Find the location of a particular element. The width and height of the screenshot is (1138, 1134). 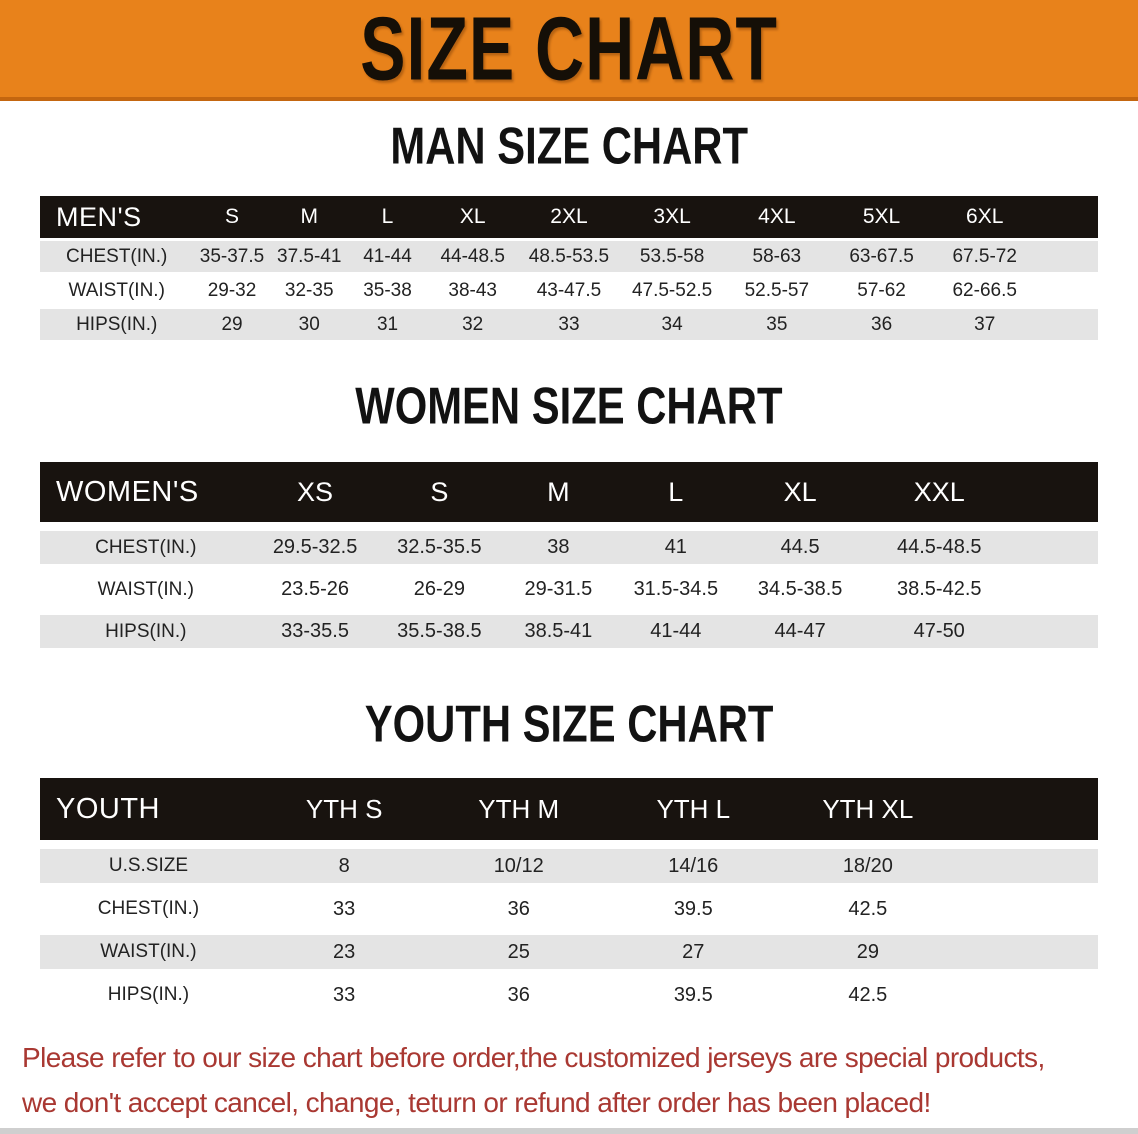

women-col-m: M is located at coordinates (558, 492).